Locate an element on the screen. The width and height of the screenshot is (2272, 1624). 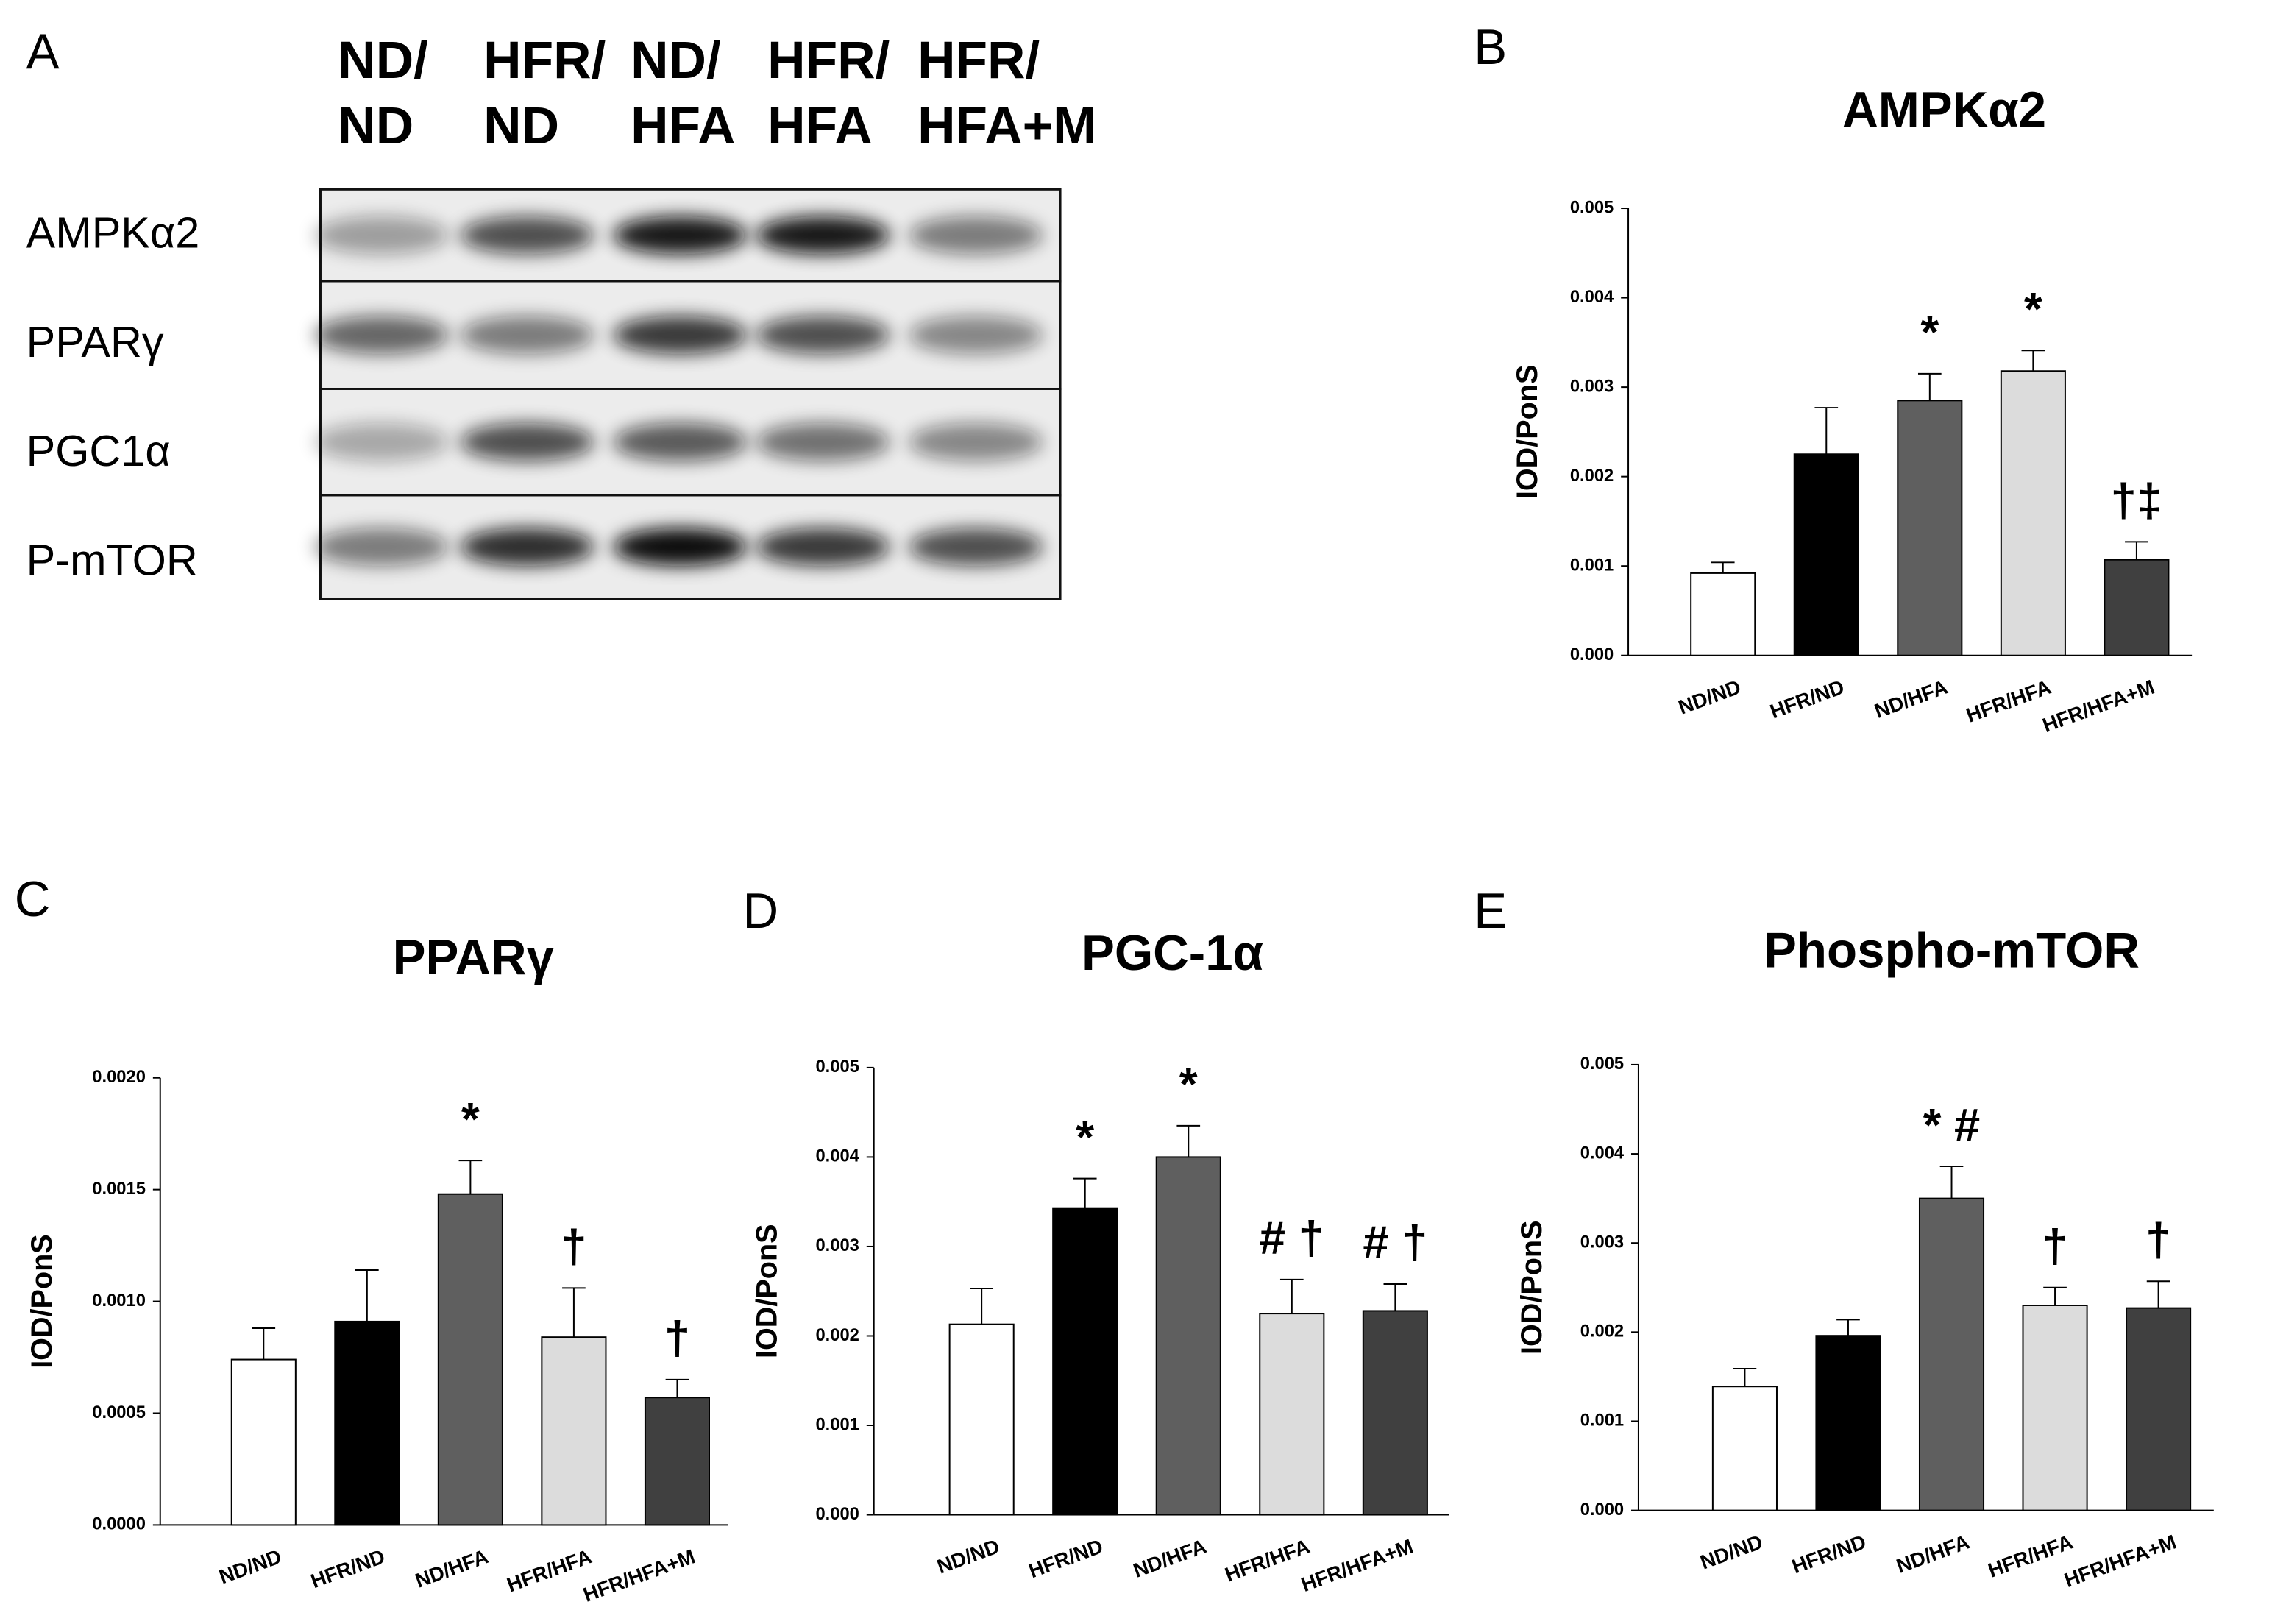
row-label: AMPKα2 is located at coordinates (113, 233).